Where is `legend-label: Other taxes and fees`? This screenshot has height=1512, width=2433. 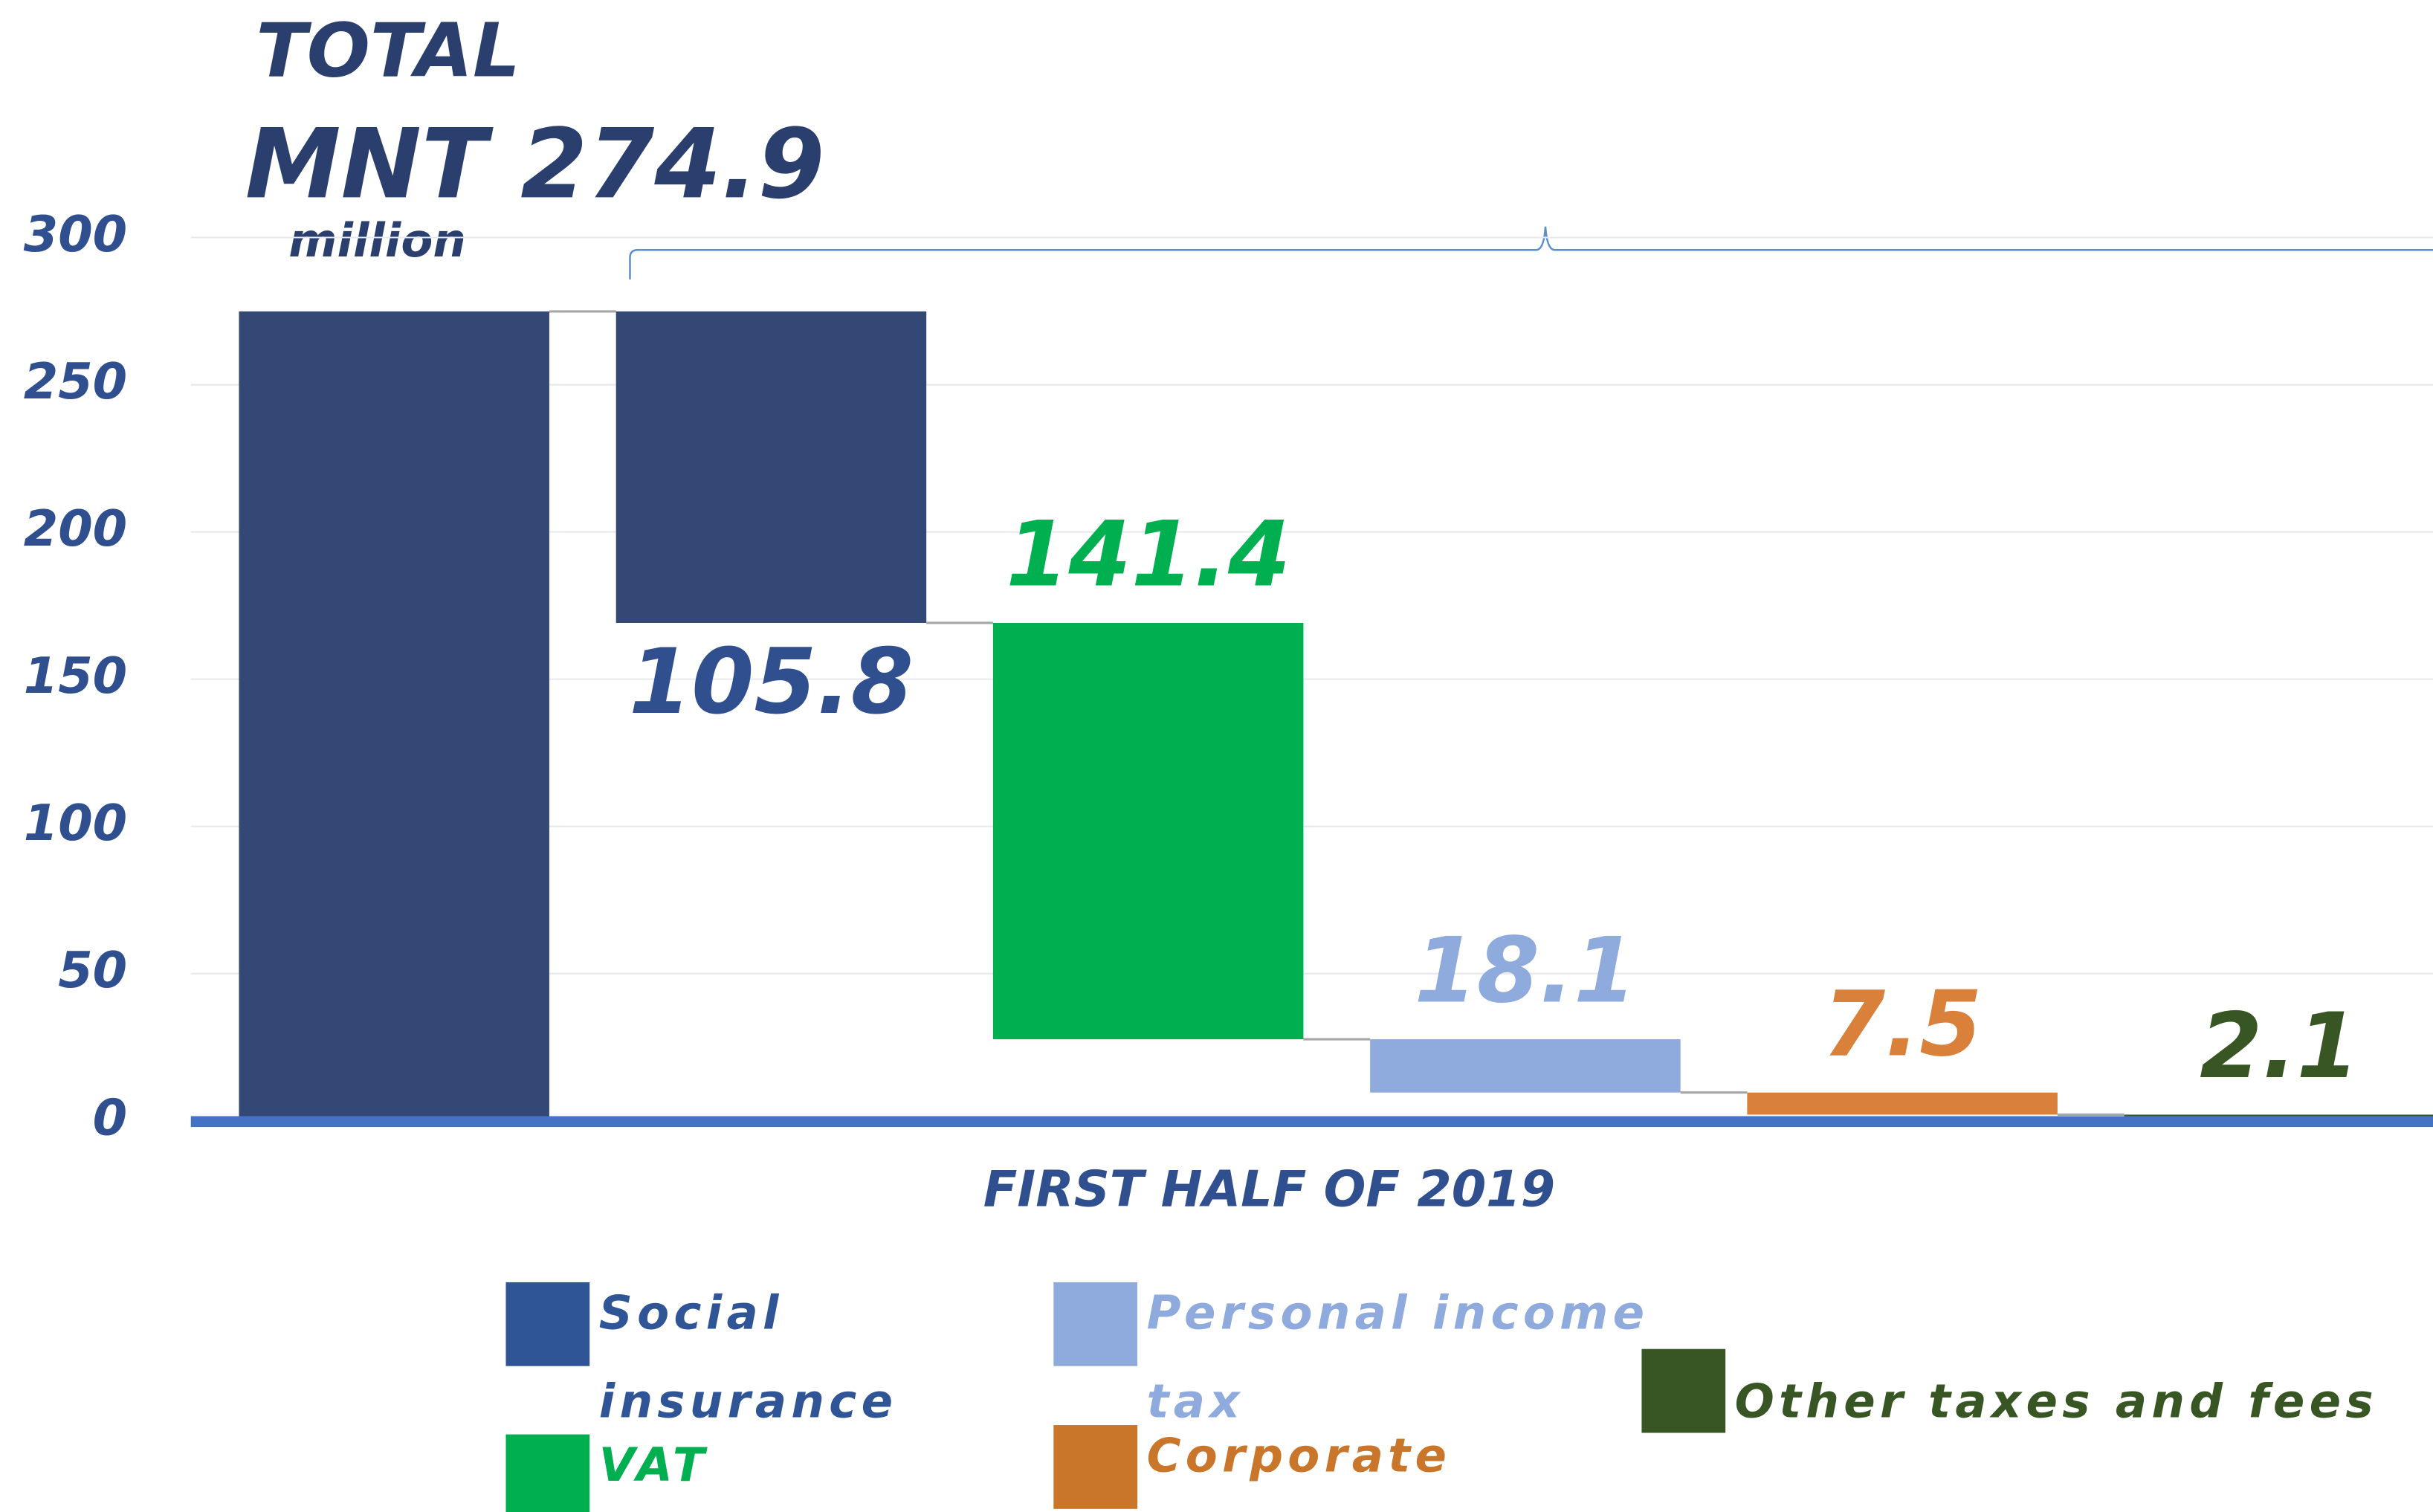
legend-label: Other taxes and fees is located at coordinates (2056, 1403).